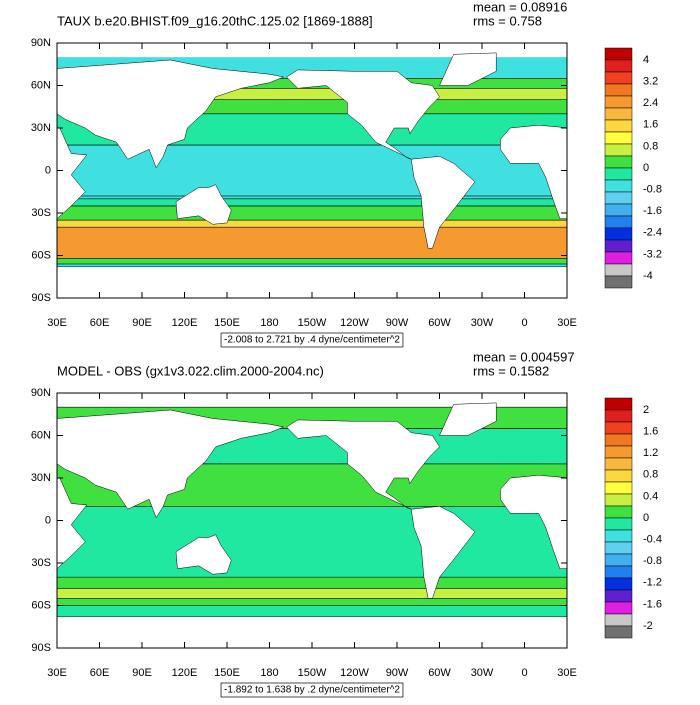 Image resolution: width=700 pixels, height=705 pixels. I want to click on lat-label: 0, so click(48, 520).